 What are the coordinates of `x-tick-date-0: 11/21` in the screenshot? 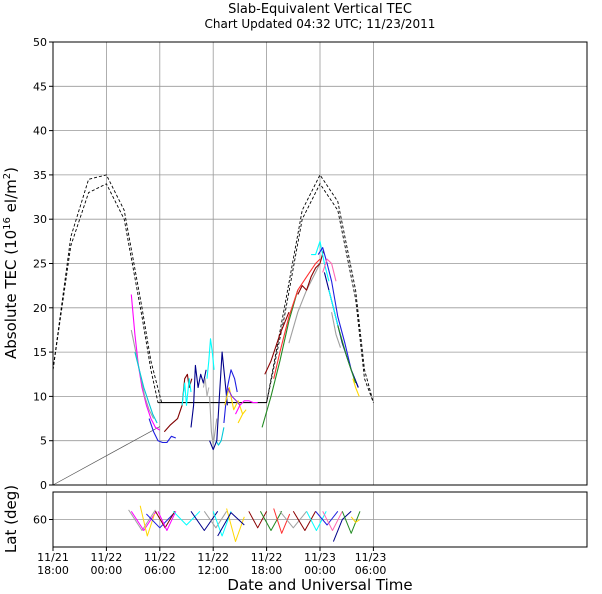 It's located at (53, 557).